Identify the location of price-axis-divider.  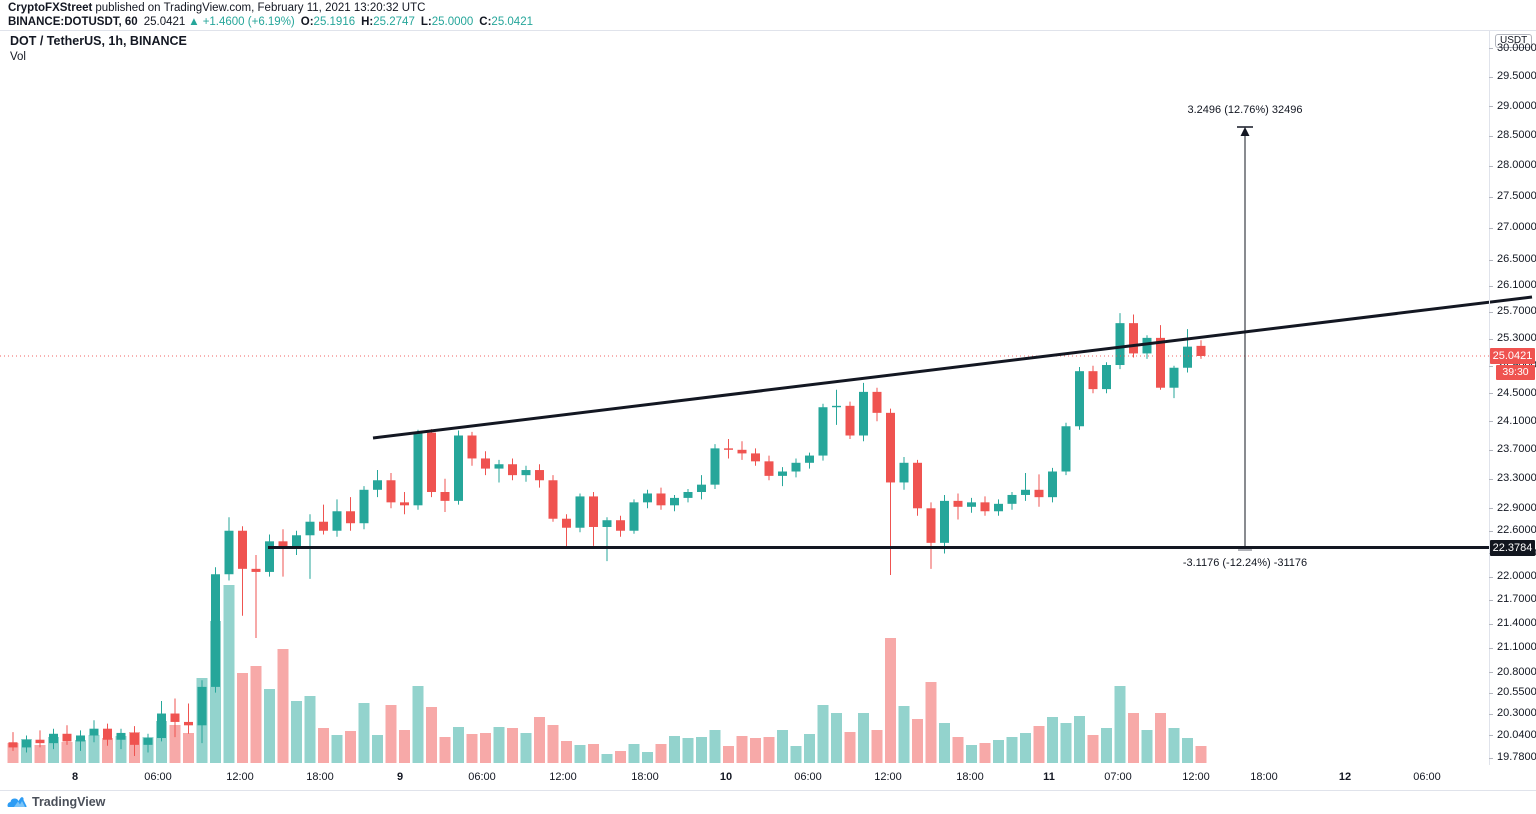
(1489, 410).